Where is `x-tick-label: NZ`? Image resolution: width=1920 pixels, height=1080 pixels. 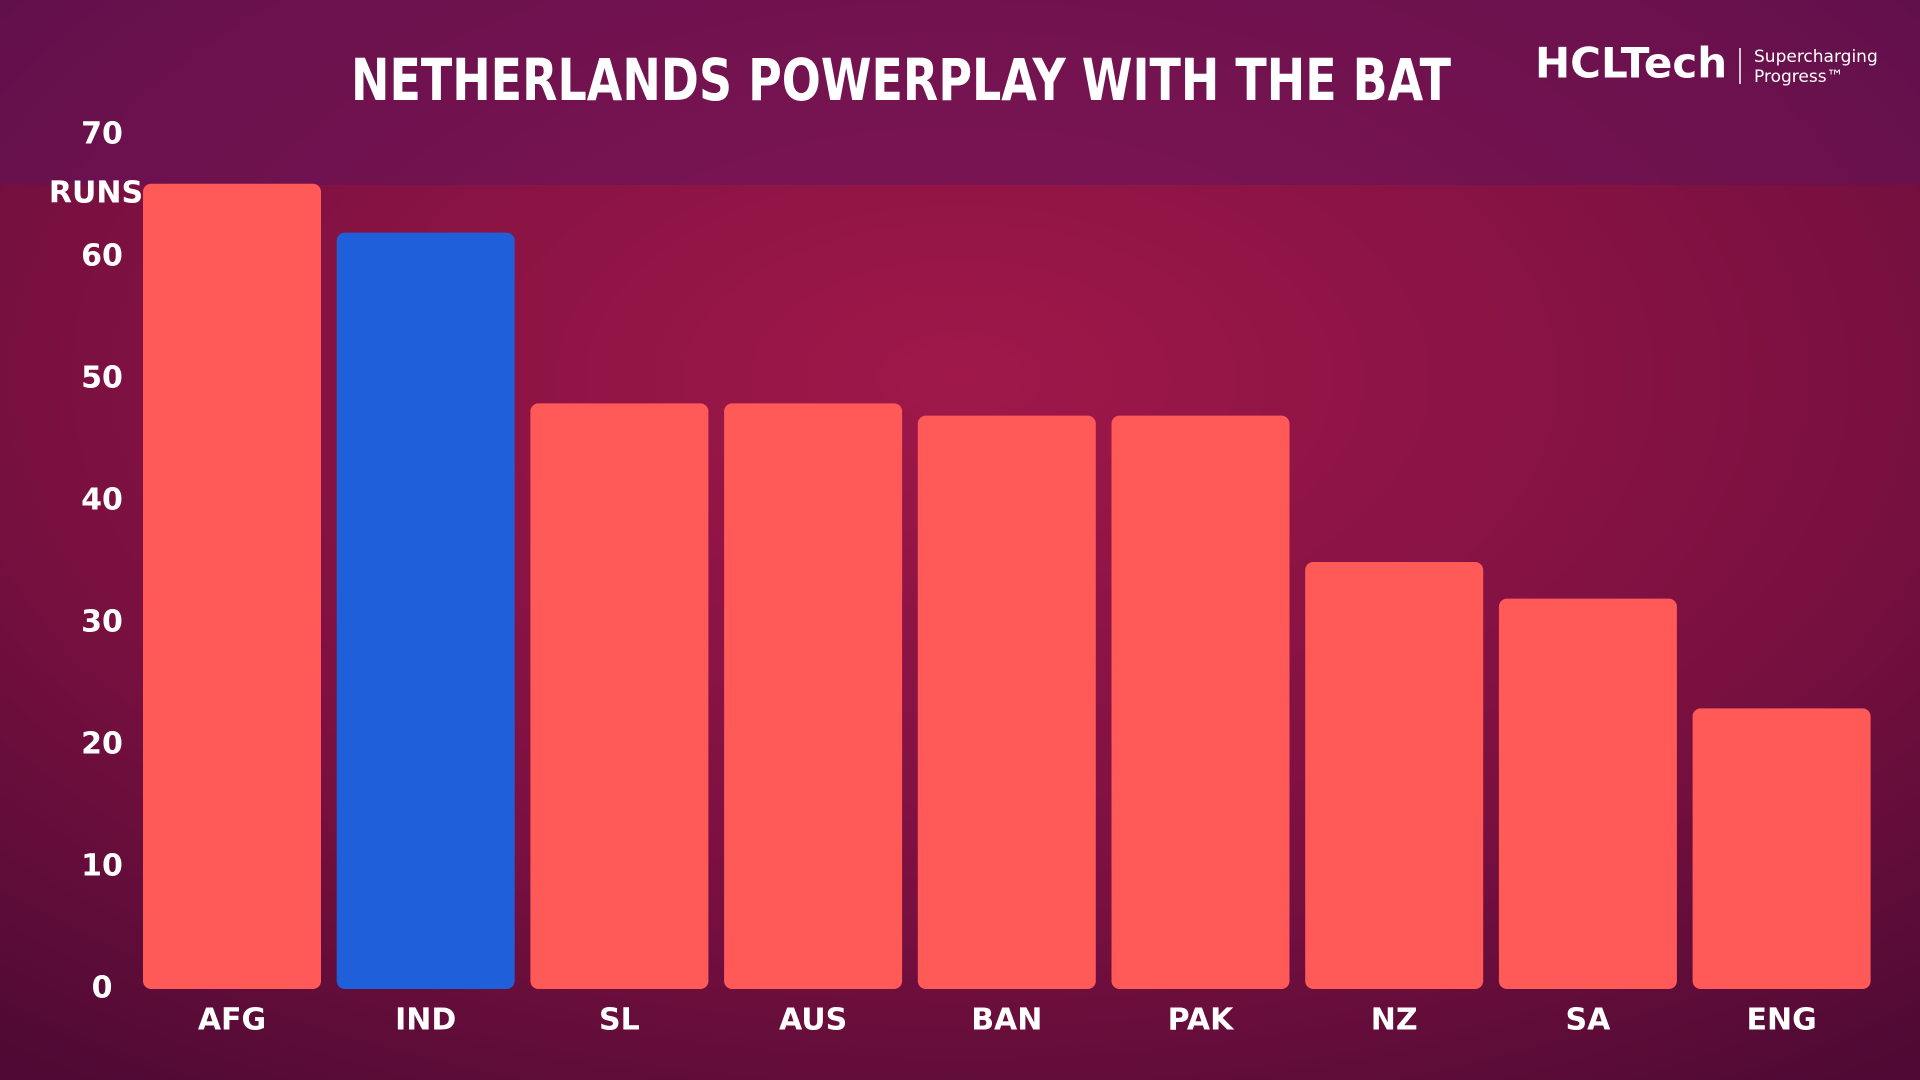
x-tick-label: NZ is located at coordinates (1394, 1020).